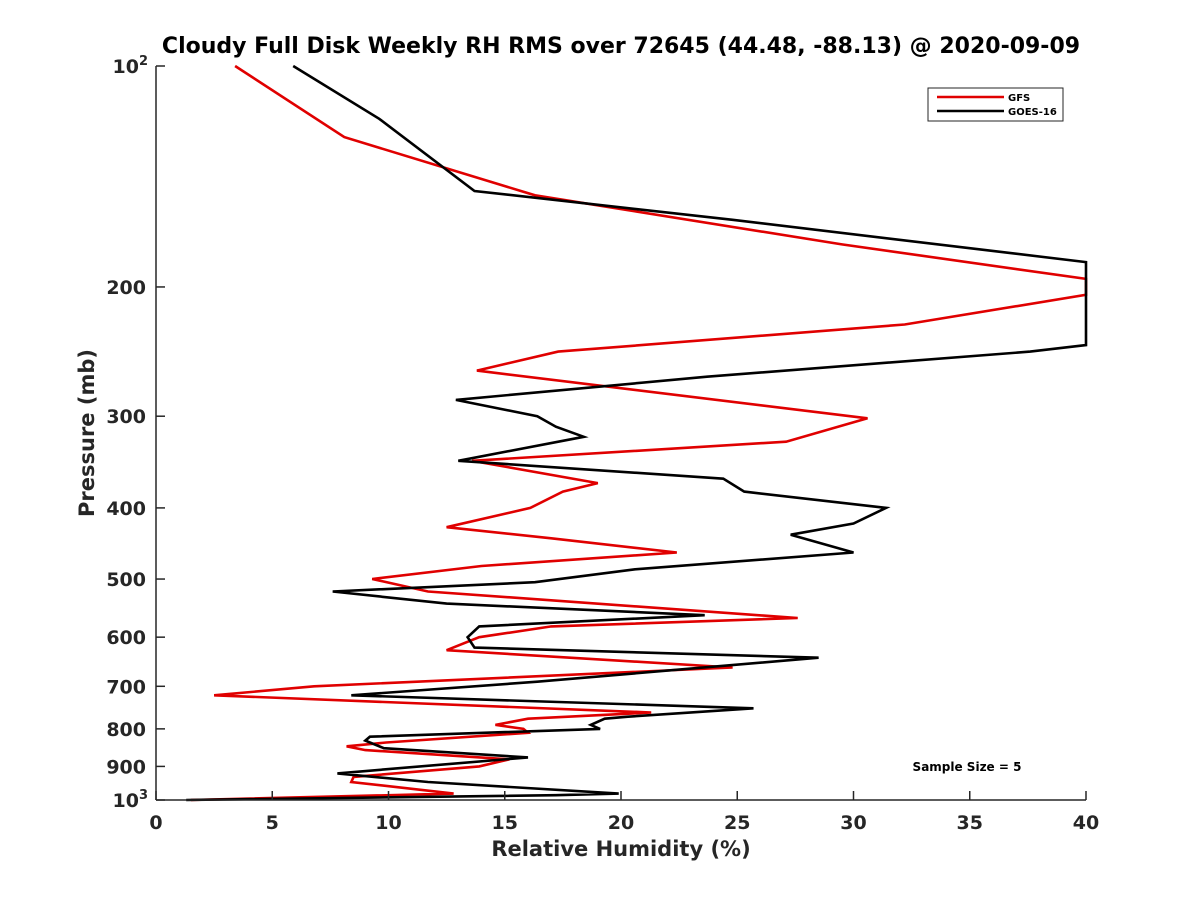 The height and width of the screenshot is (900, 1200). Describe the element at coordinates (126, 417) in the screenshot. I see `y-tick-label: 300` at that location.